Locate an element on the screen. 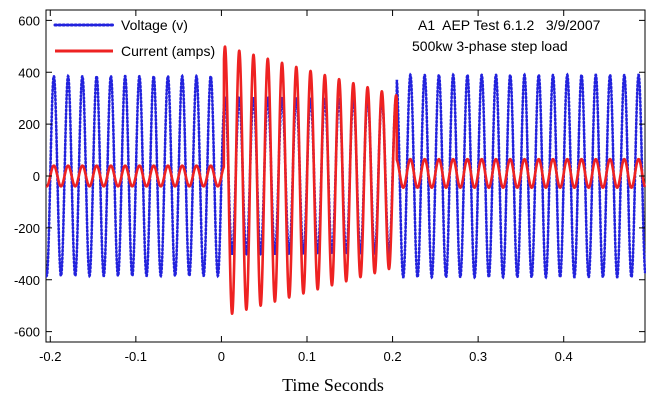 This screenshot has width=646, height=399. x-axis-title: Time Seconds is located at coordinates (333, 385).